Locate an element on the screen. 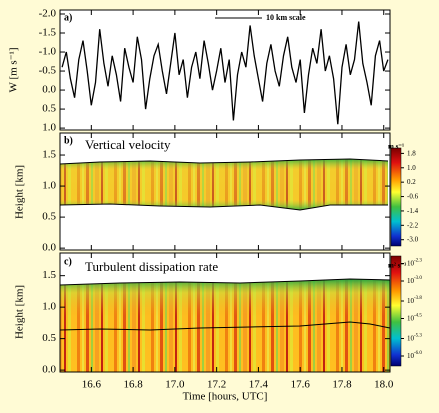 The width and height of the screenshot is (439, 413). x-tick-label: 17.2 is located at coordinates (216, 385).